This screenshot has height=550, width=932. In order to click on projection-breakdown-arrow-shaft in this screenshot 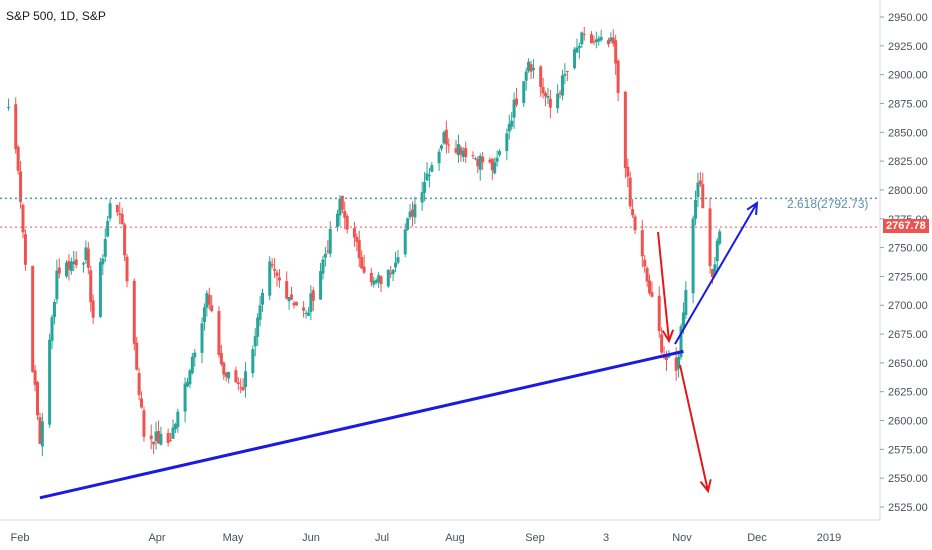, I will do `click(694, 428)`.